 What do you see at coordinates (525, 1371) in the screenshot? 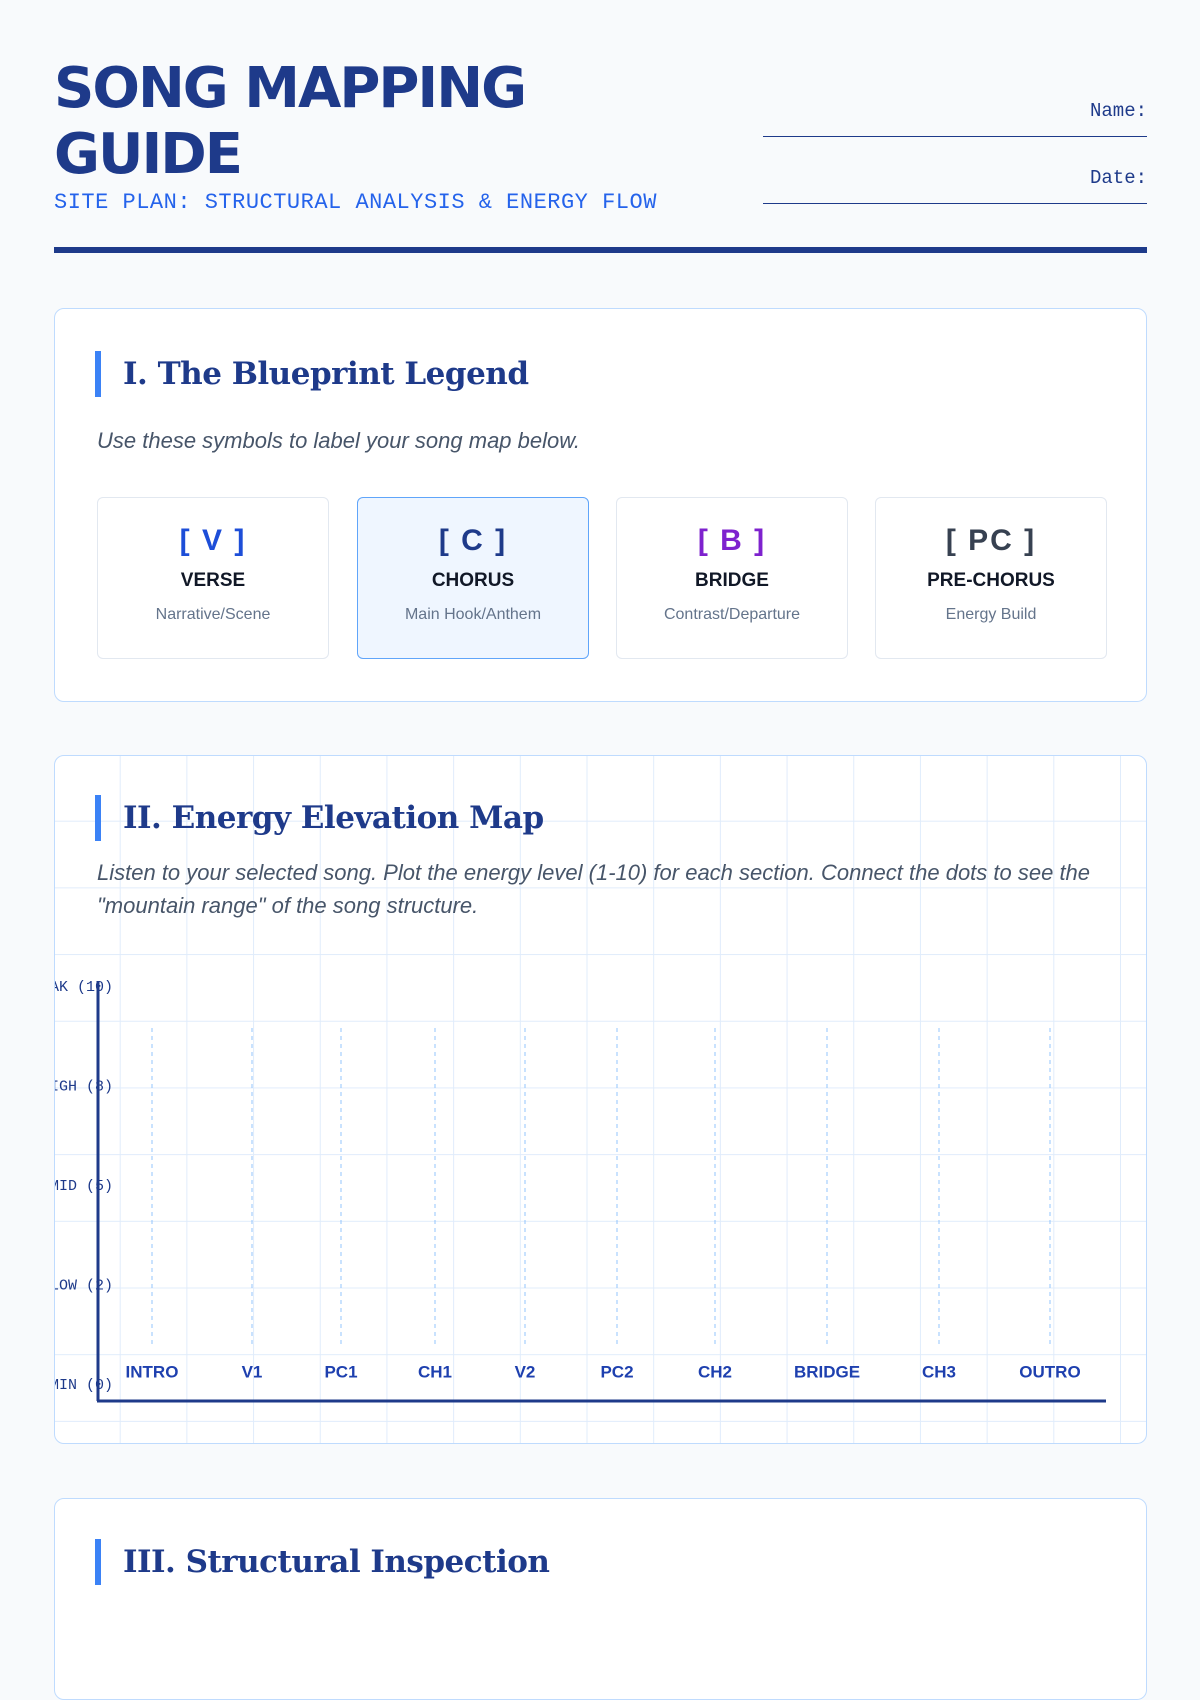
I see `section-label: V2` at bounding box center [525, 1371].